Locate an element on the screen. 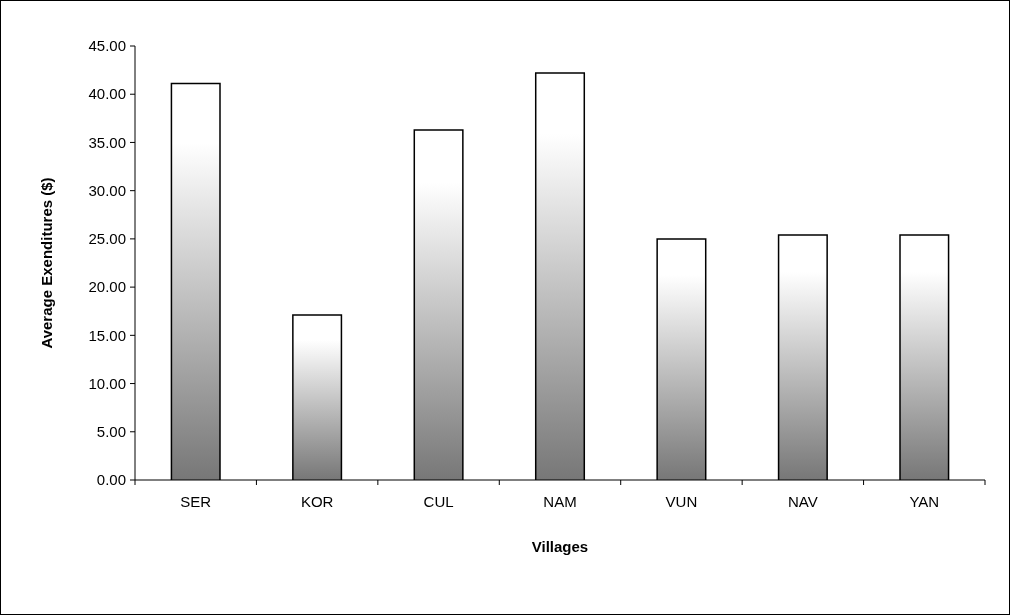  x-tick-label: NAM is located at coordinates (560, 501).